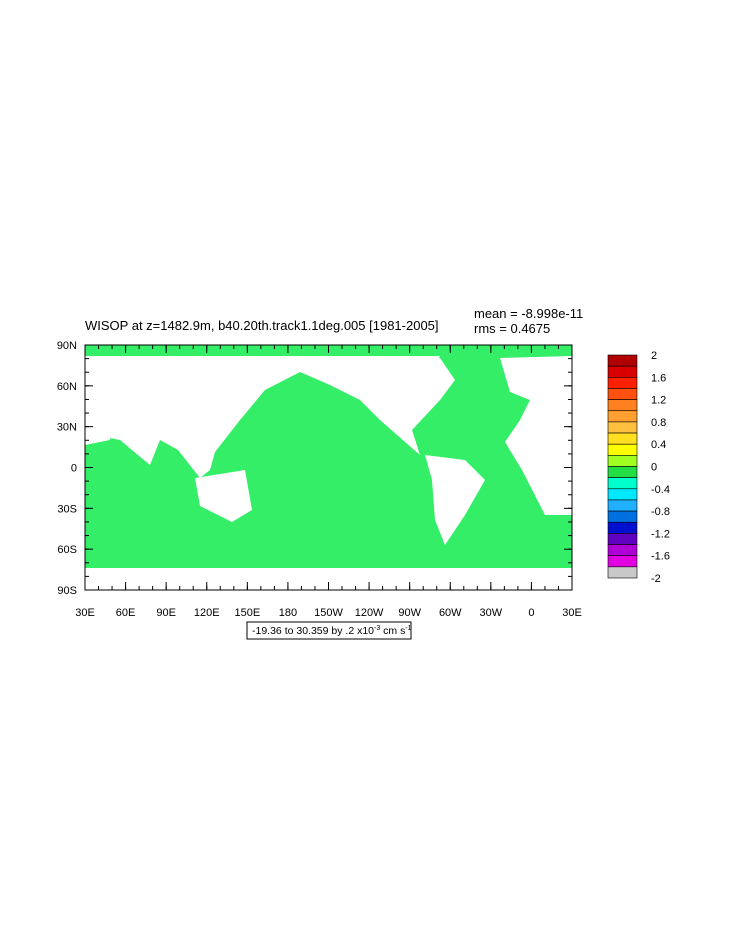 Image resolution: width=733 pixels, height=950 pixels. I want to click on lat-label: 30S, so click(67, 509).